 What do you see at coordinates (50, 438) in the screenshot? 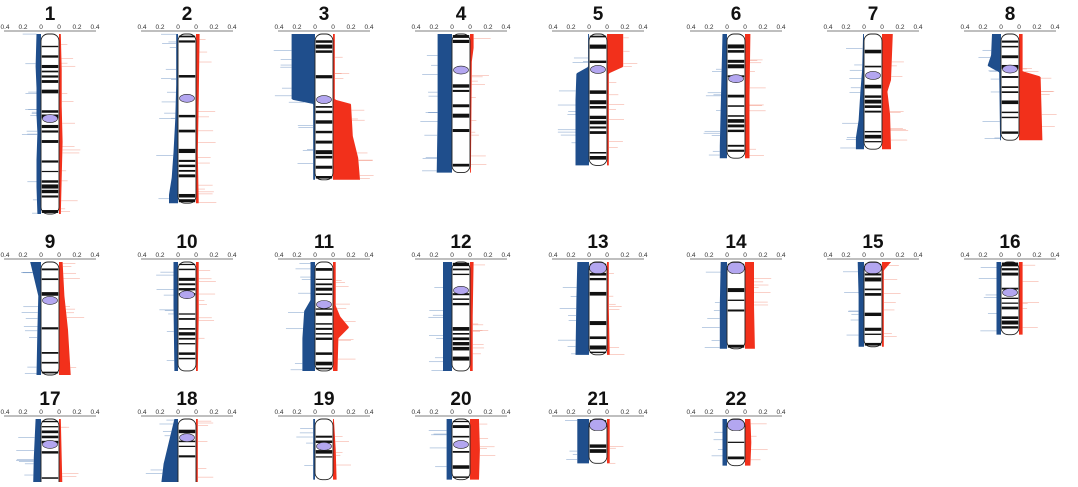
I see `chromosome-panel-17: 17 0.4 0.2 0 0 0.2 0.4` at bounding box center [50, 438].